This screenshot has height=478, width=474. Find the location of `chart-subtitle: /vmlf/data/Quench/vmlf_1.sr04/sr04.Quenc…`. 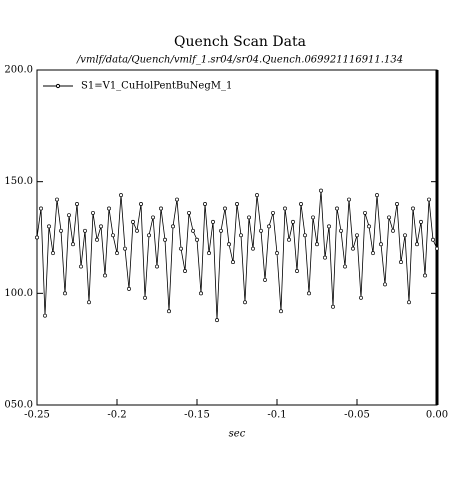

chart-subtitle: /vmlf/data/Quench/vmlf_1.sr04/sr04.Quenc… is located at coordinates (239, 60).